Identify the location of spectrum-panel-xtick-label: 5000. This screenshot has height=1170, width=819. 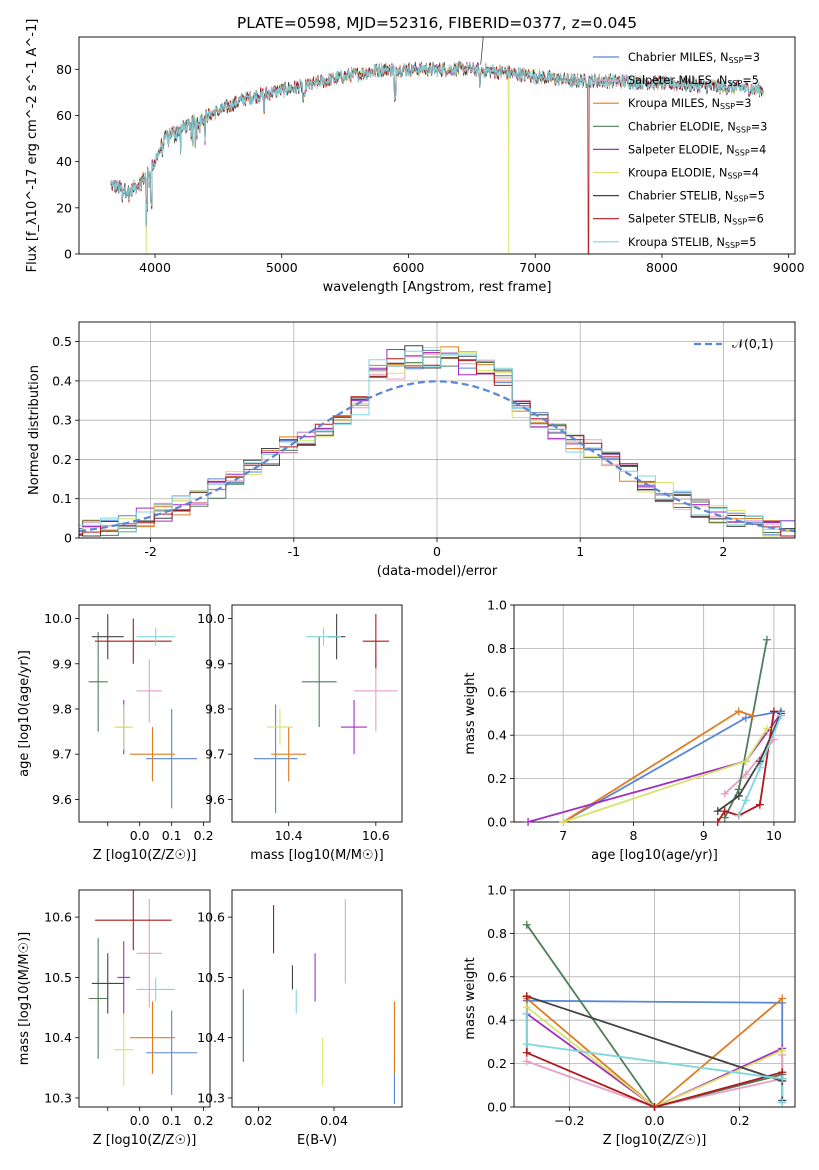
(282, 267).